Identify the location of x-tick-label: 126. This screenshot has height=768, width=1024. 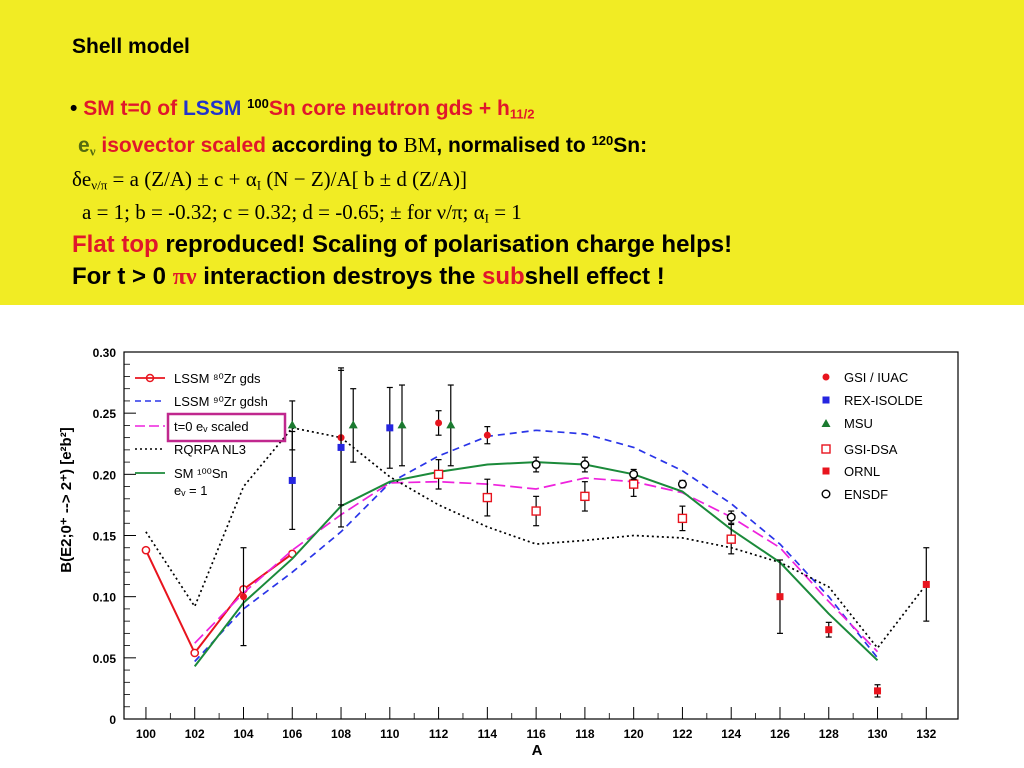
(780, 734).